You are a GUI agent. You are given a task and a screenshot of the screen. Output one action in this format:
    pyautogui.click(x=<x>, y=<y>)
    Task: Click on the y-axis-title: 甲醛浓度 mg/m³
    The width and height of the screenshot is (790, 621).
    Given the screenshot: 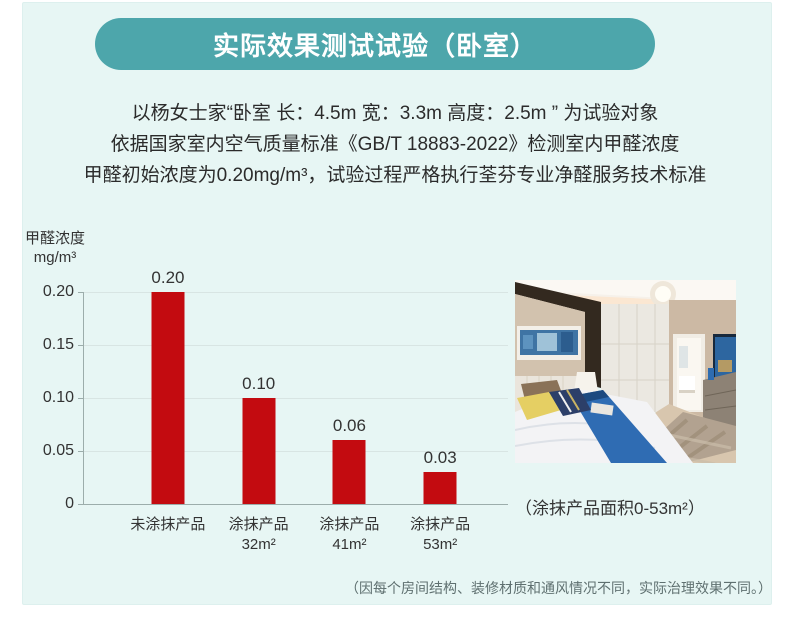 What is the action you would take?
    pyautogui.click(x=55, y=248)
    